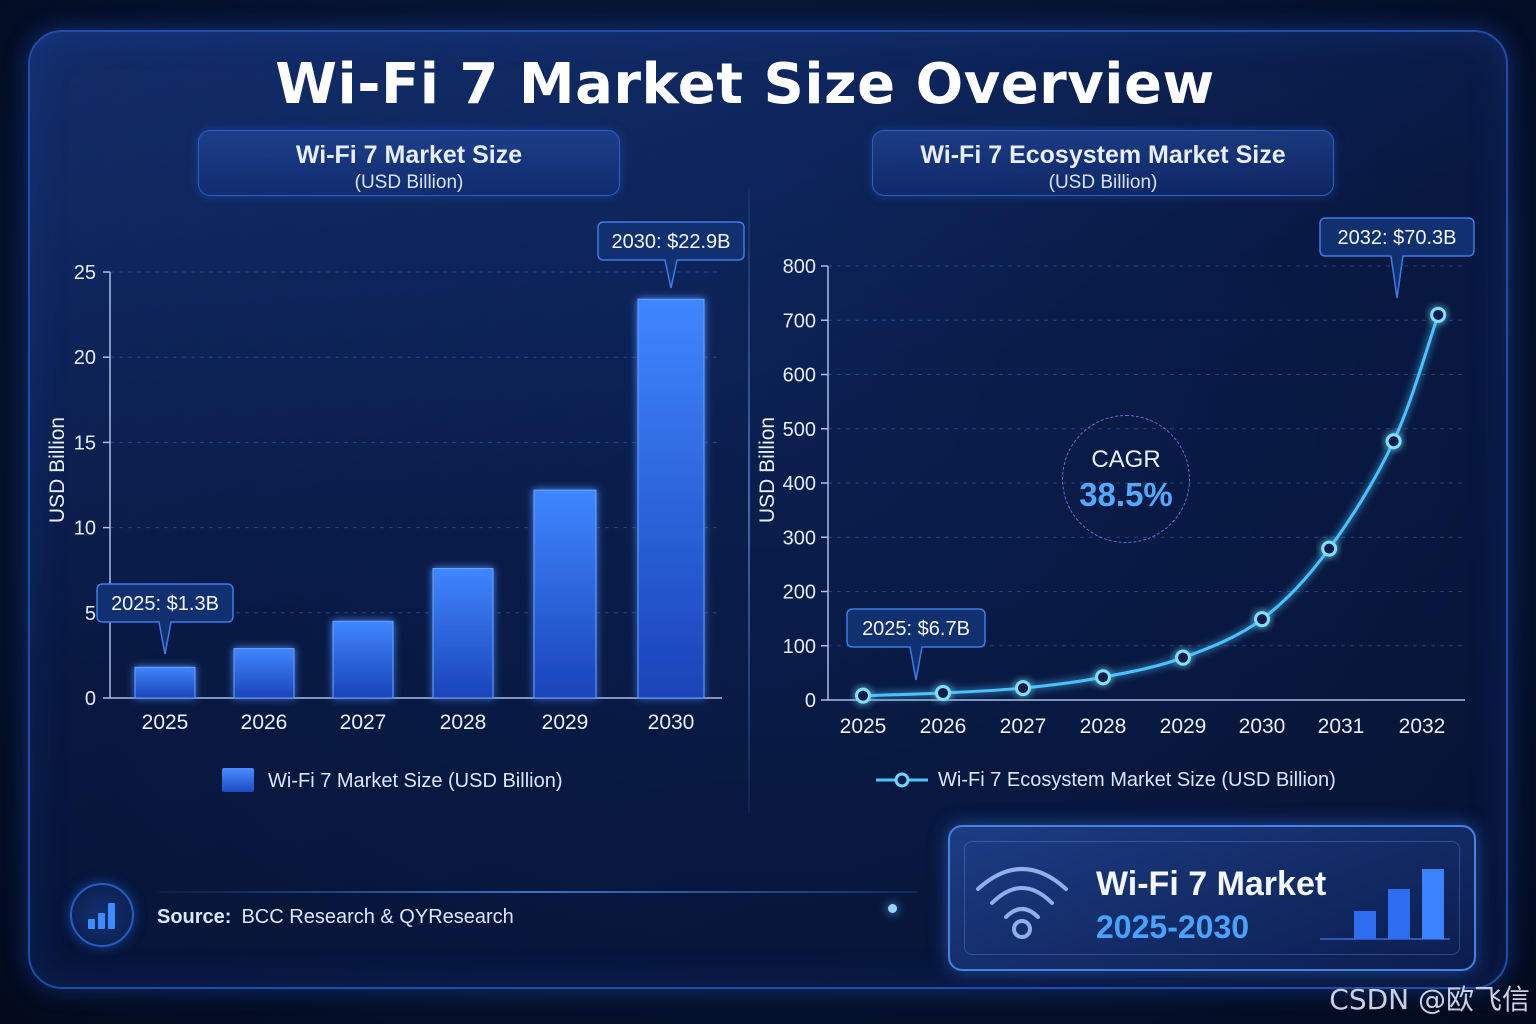 This screenshot has height=1024, width=1536. What do you see at coordinates (671, 242) in the screenshot?
I see `bar-annotation-2030: 2030: $22.9B` at bounding box center [671, 242].